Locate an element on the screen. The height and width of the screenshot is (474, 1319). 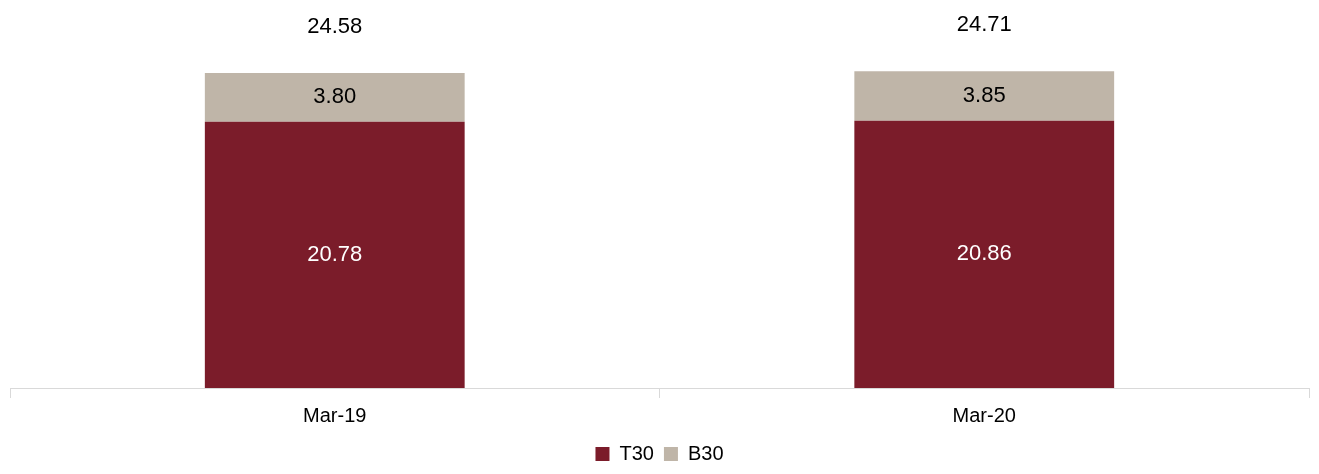
legend-label: T30 is located at coordinates (636, 452).